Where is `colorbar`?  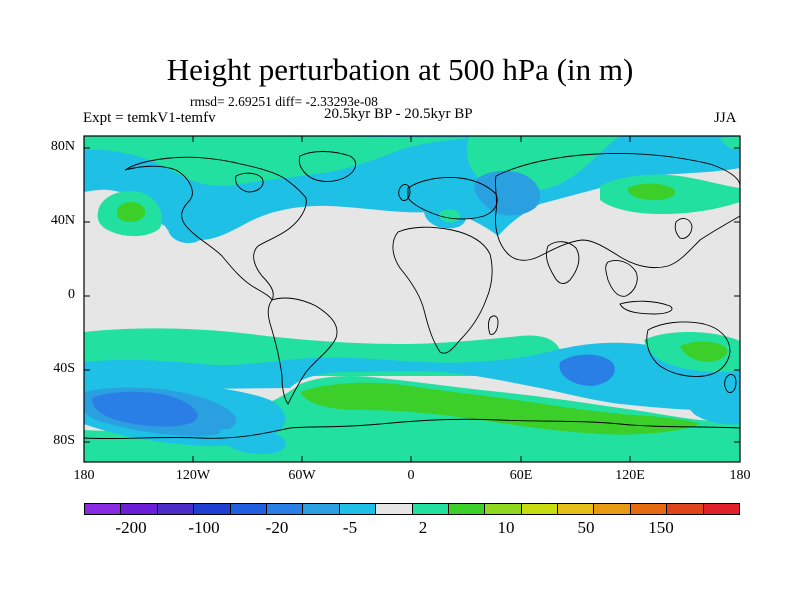
colorbar is located at coordinates (412, 509).